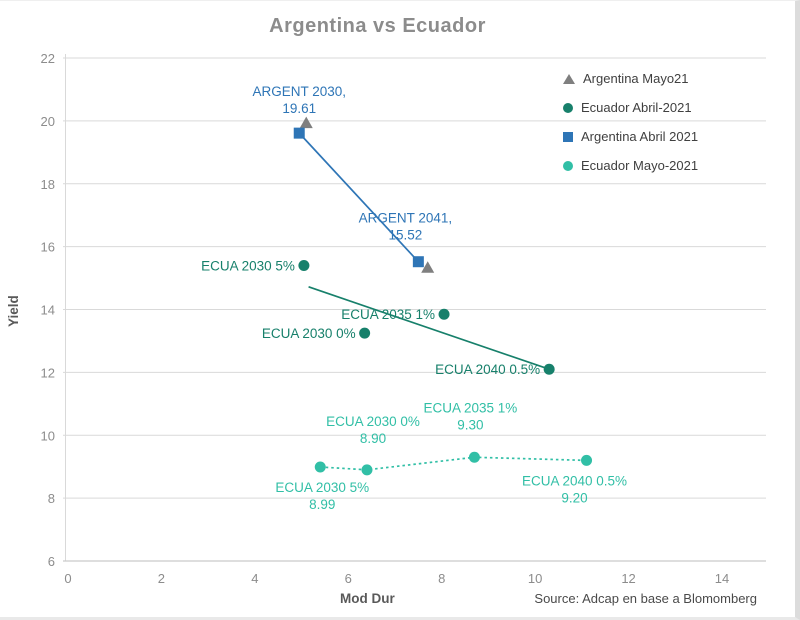  I want to click on legend-label: Ecuador Mayo-2021, so click(640, 165).